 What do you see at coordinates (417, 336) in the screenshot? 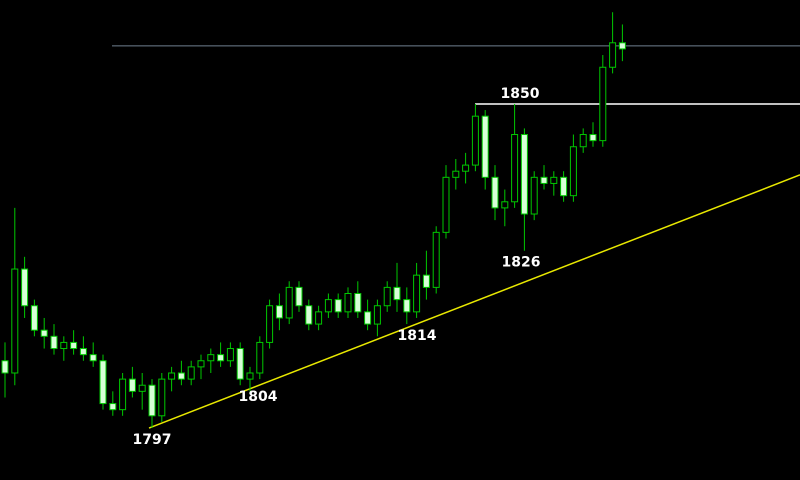
I see `price-label: 1814` at bounding box center [417, 336].